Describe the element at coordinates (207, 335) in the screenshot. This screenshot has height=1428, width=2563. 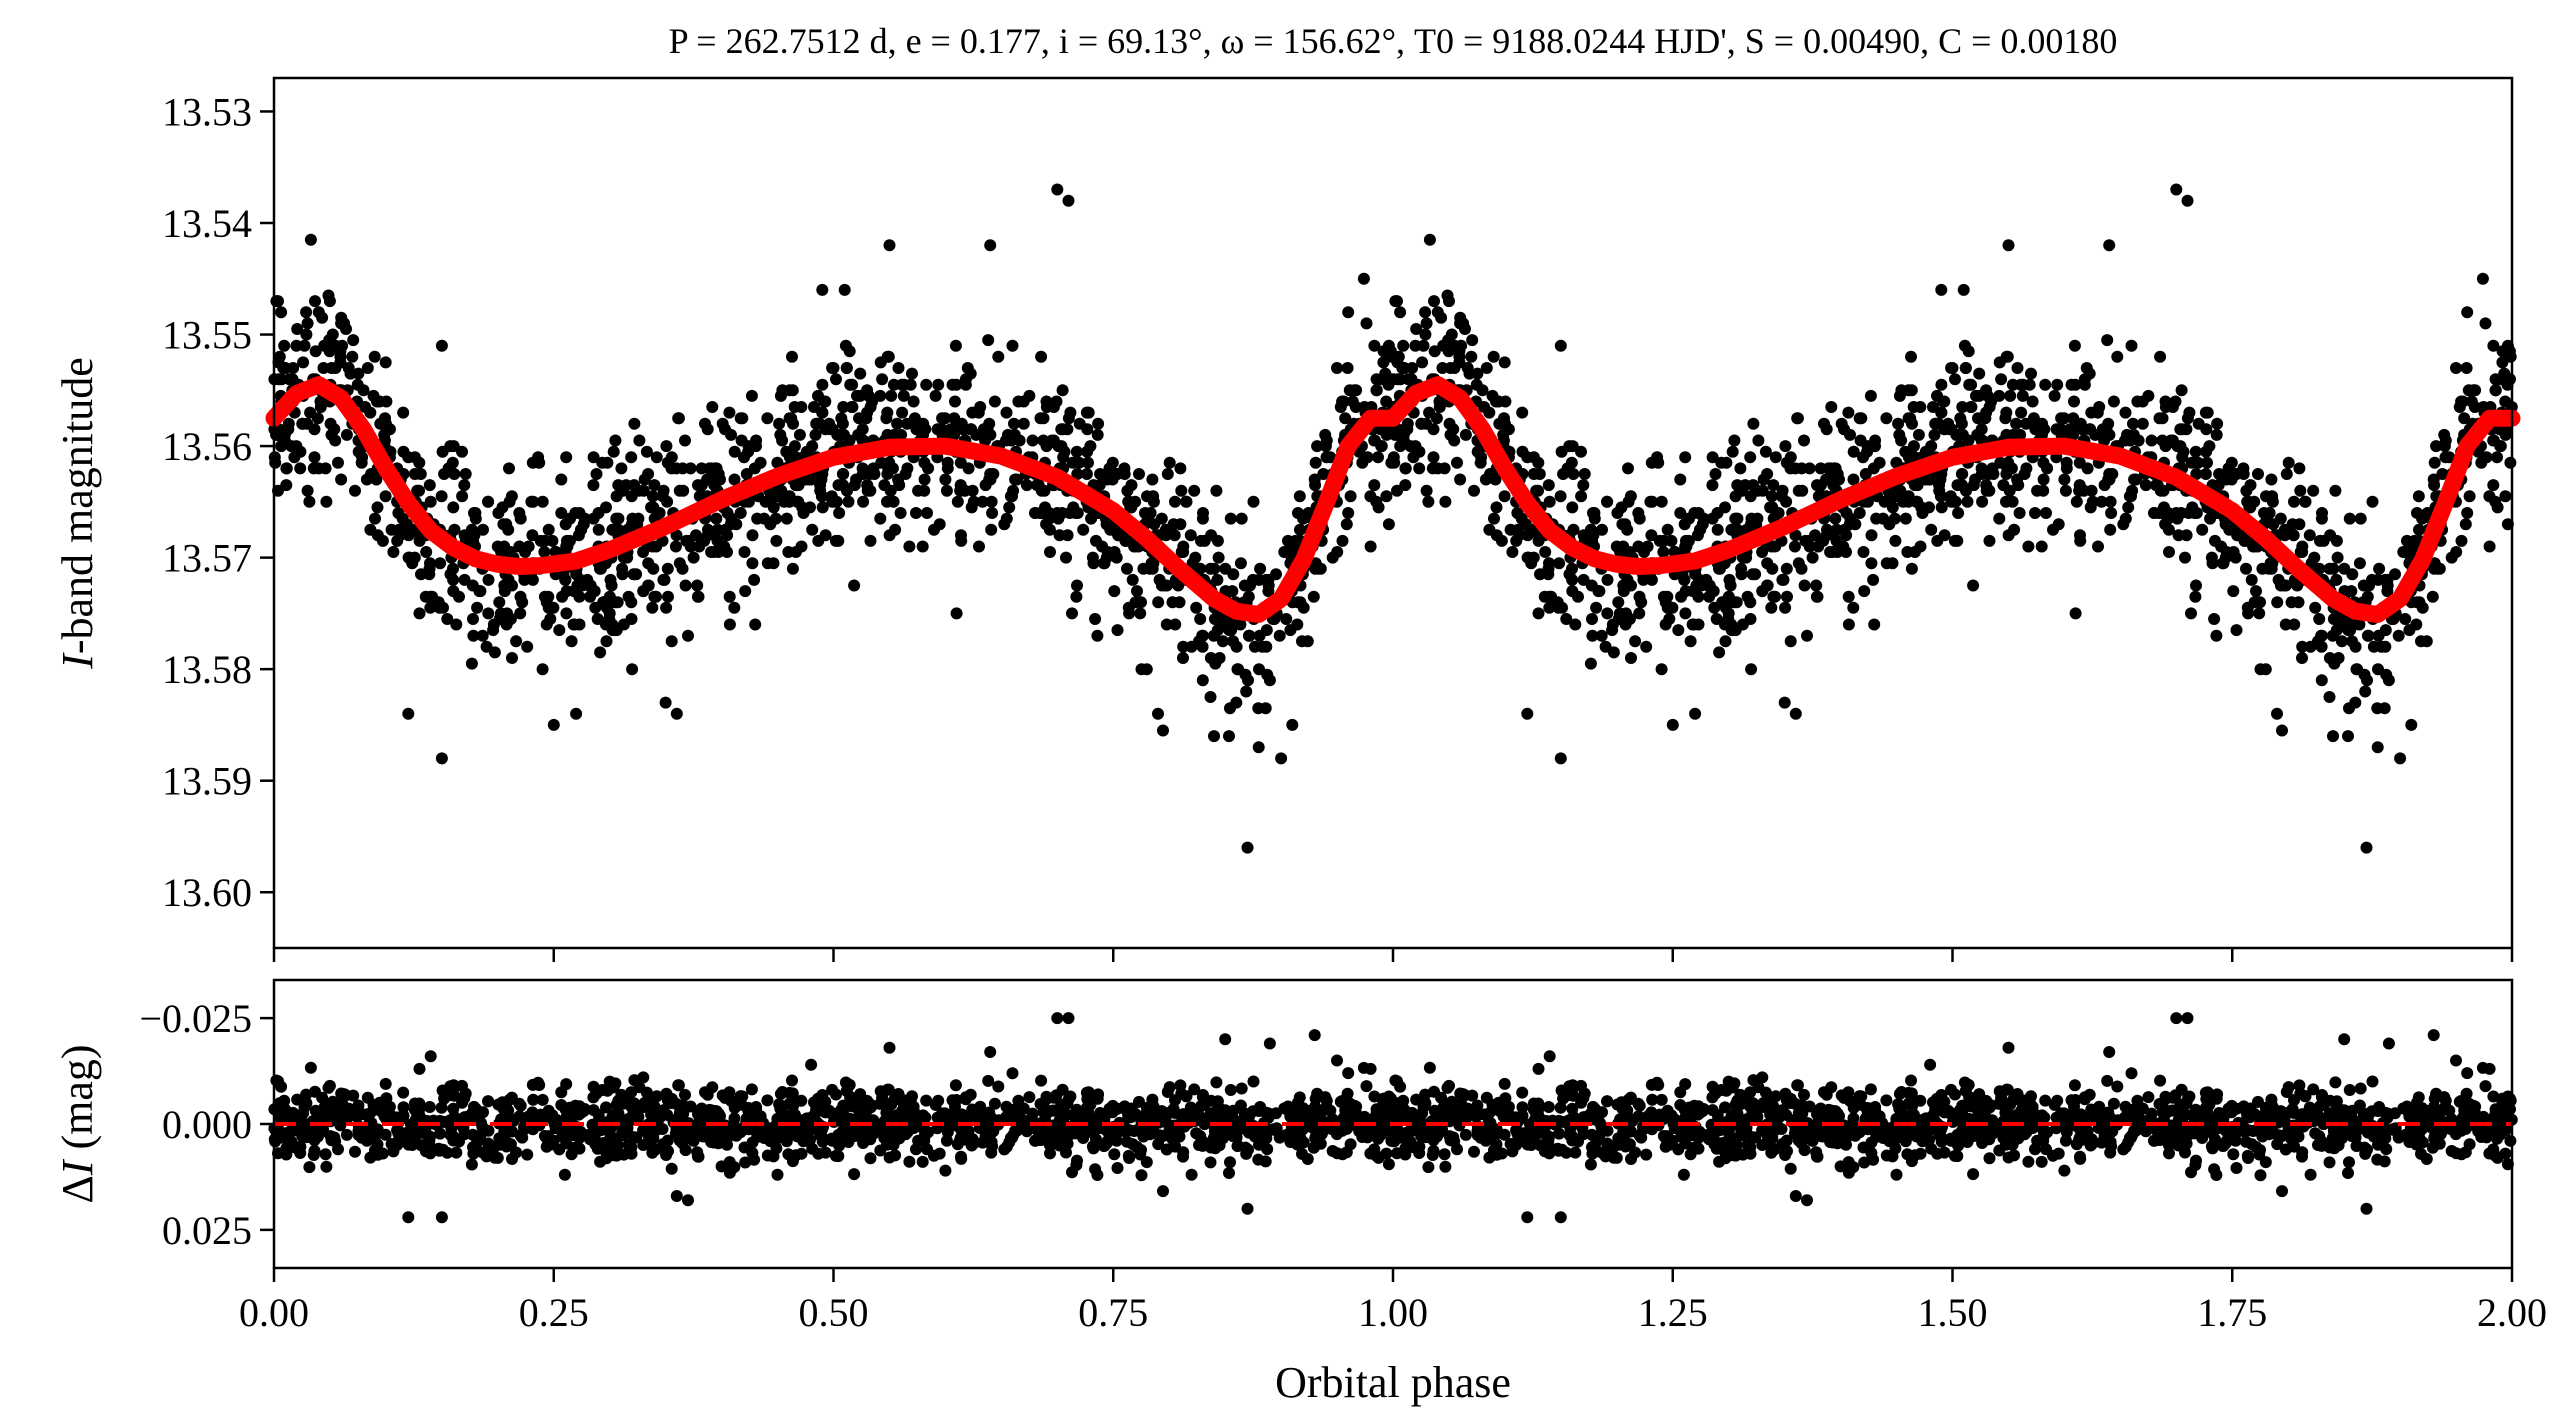
I see `y-tick-label: 13.55` at that location.